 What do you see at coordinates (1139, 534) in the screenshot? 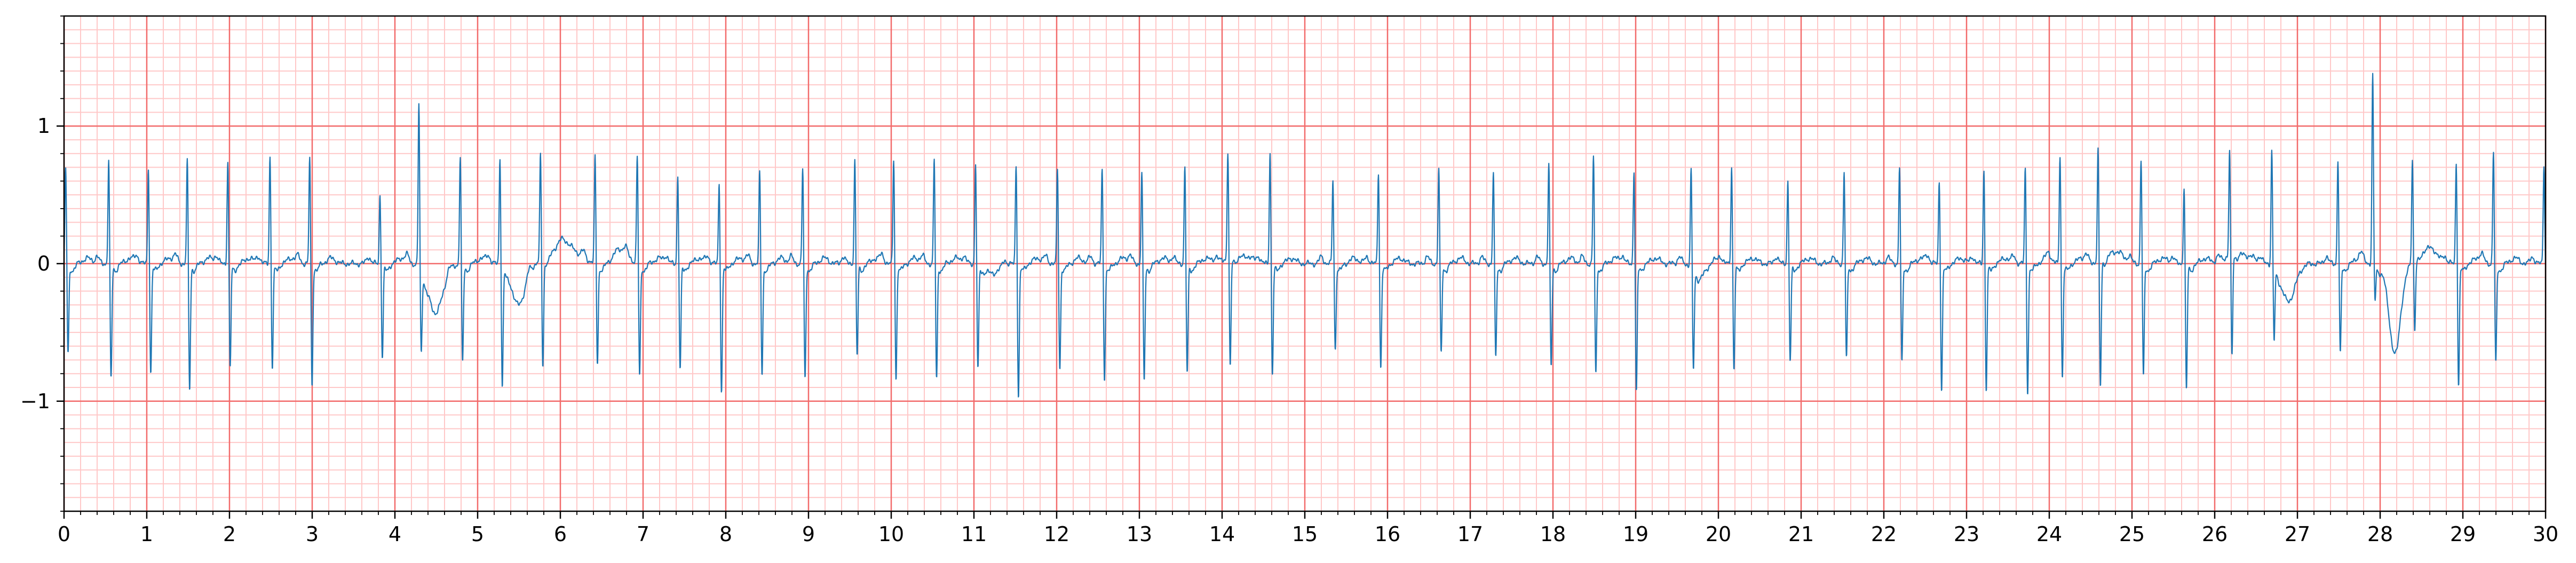
I see `x-tick-label: 13` at bounding box center [1139, 534].